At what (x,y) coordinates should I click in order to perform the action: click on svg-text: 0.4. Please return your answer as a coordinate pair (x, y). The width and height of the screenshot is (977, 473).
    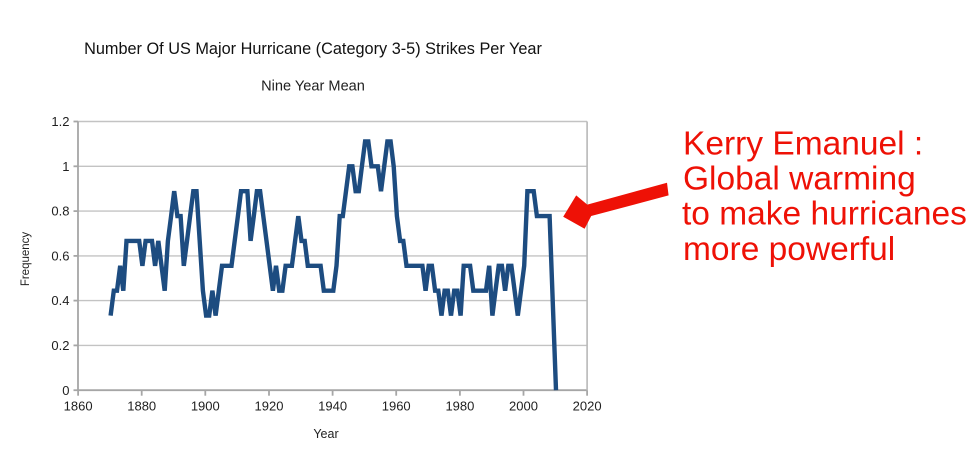
    Looking at the image, I should click on (60, 300).